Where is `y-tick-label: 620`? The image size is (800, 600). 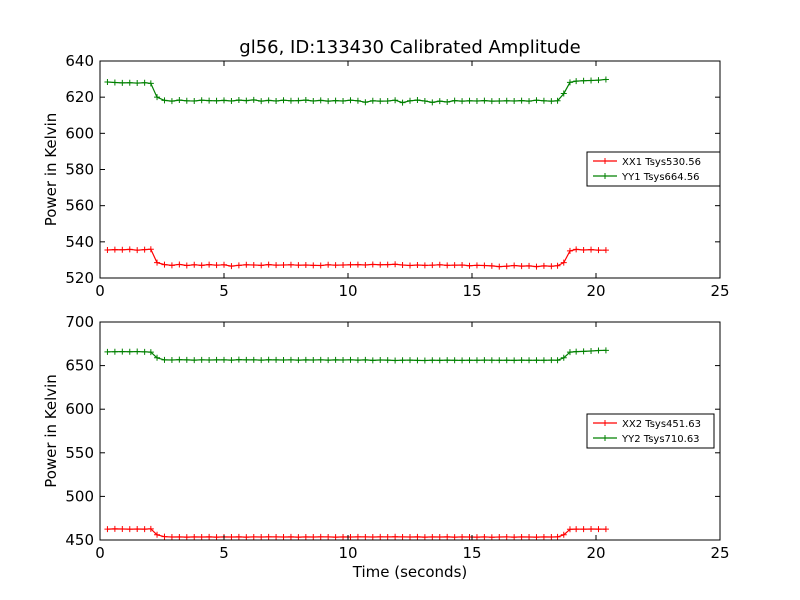
y-tick-label: 620 is located at coordinates (79, 97).